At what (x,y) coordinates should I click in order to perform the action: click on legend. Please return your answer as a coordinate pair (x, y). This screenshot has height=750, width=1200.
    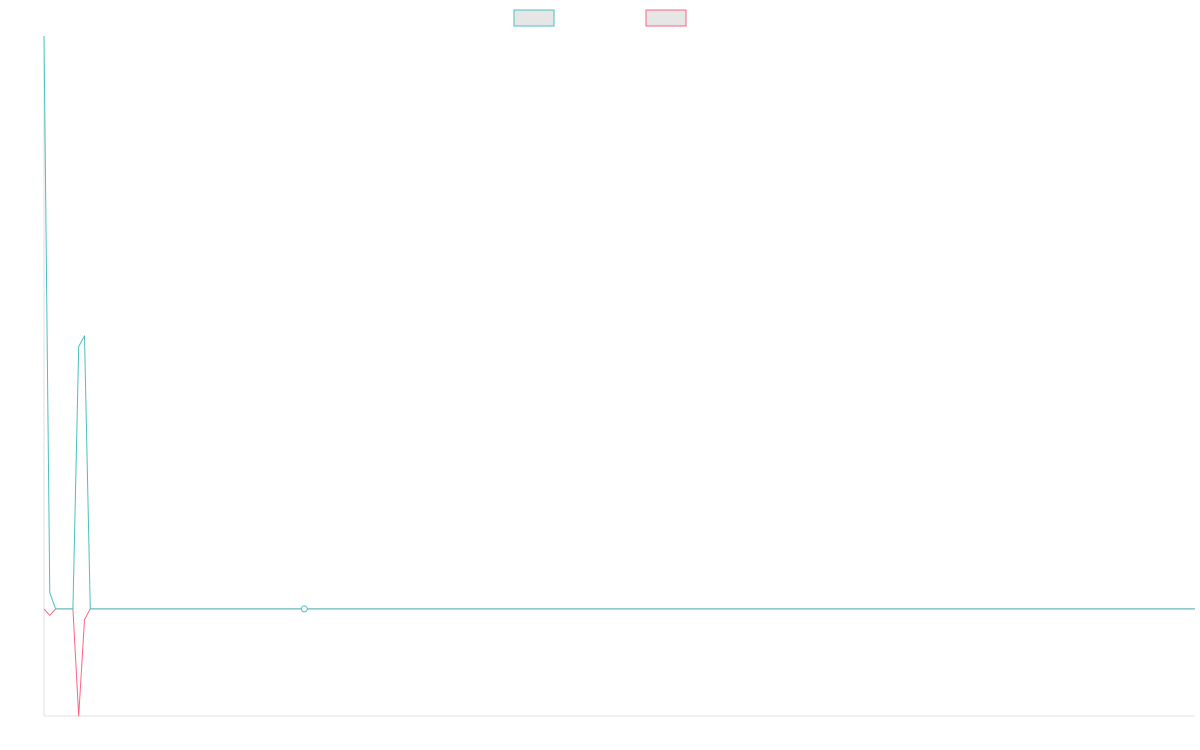
    Looking at the image, I should click on (600, 18).